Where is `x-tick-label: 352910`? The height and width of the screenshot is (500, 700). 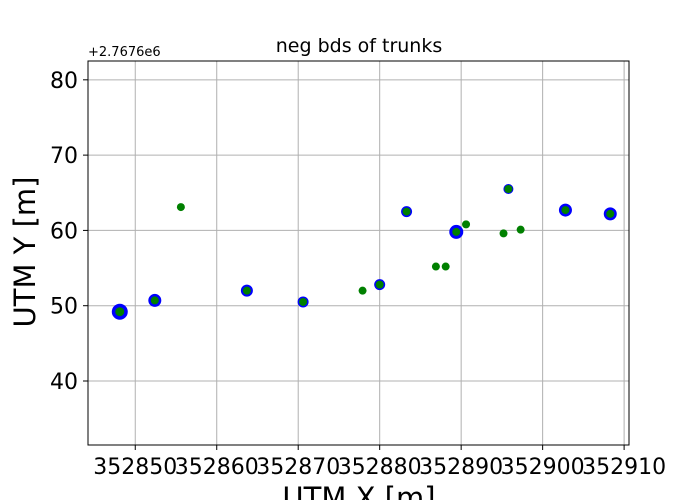 x-tick-label: 352910 is located at coordinates (624, 467).